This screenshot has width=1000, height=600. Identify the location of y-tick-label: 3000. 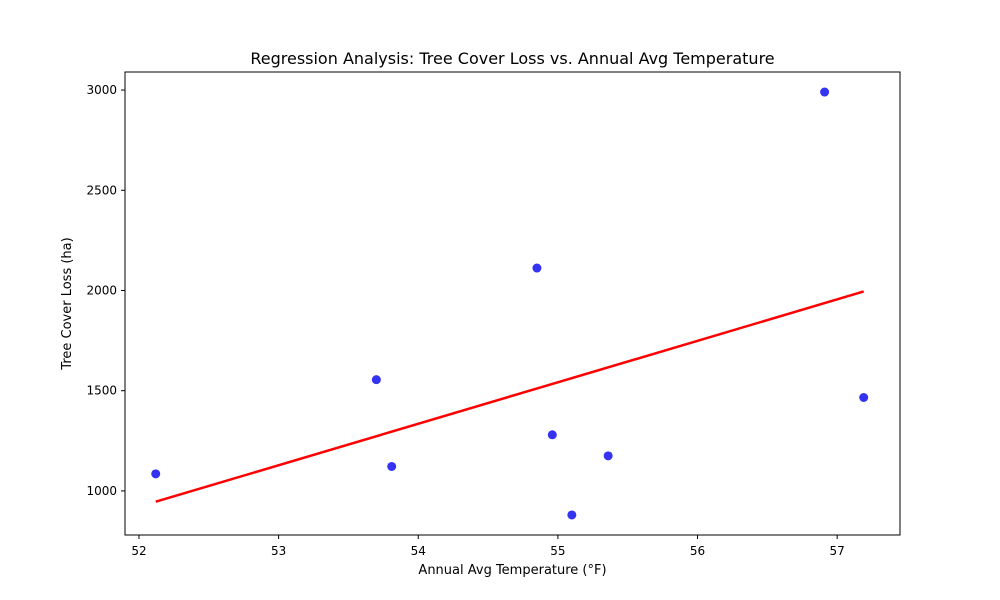
(101, 90).